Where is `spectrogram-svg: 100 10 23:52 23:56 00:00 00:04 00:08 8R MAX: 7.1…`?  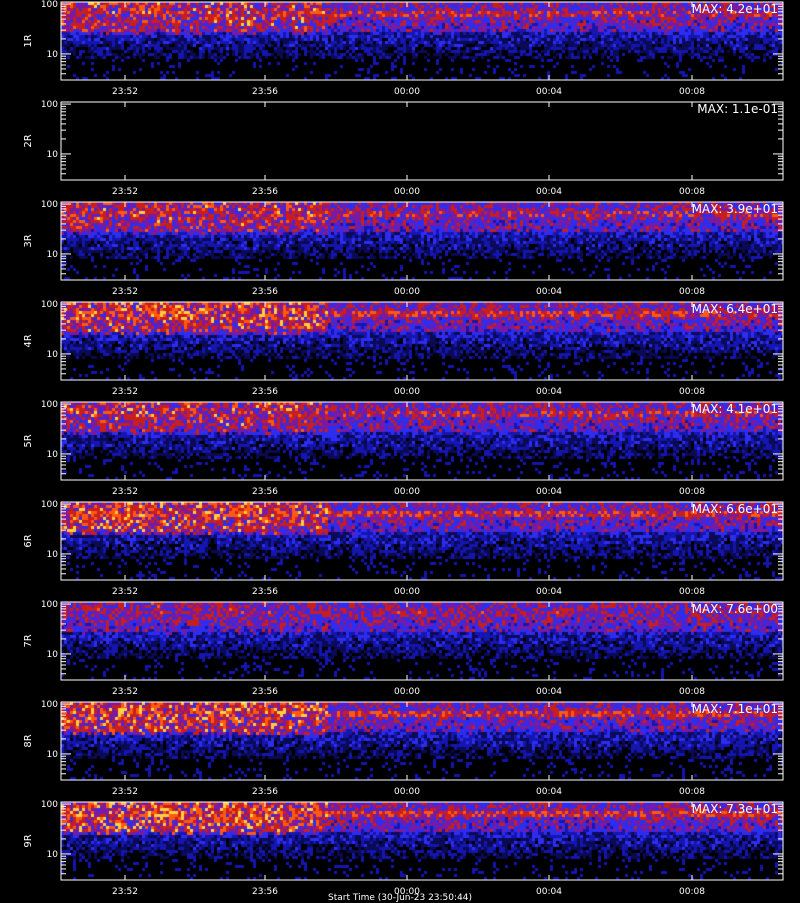
spectrogram-svg: 100 10 23:52 23:56 00:00 00:04 00:08 8R MAX: 7.1… is located at coordinates (403, 748).